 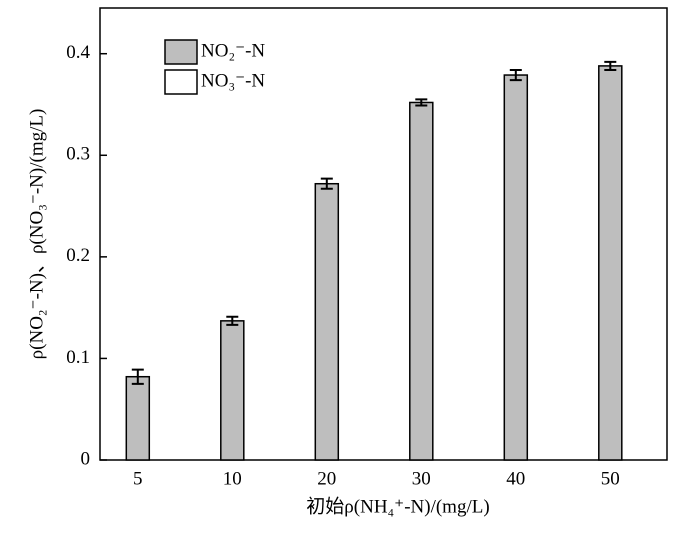 I want to click on x-tick-label: 20, so click(x=326, y=478).